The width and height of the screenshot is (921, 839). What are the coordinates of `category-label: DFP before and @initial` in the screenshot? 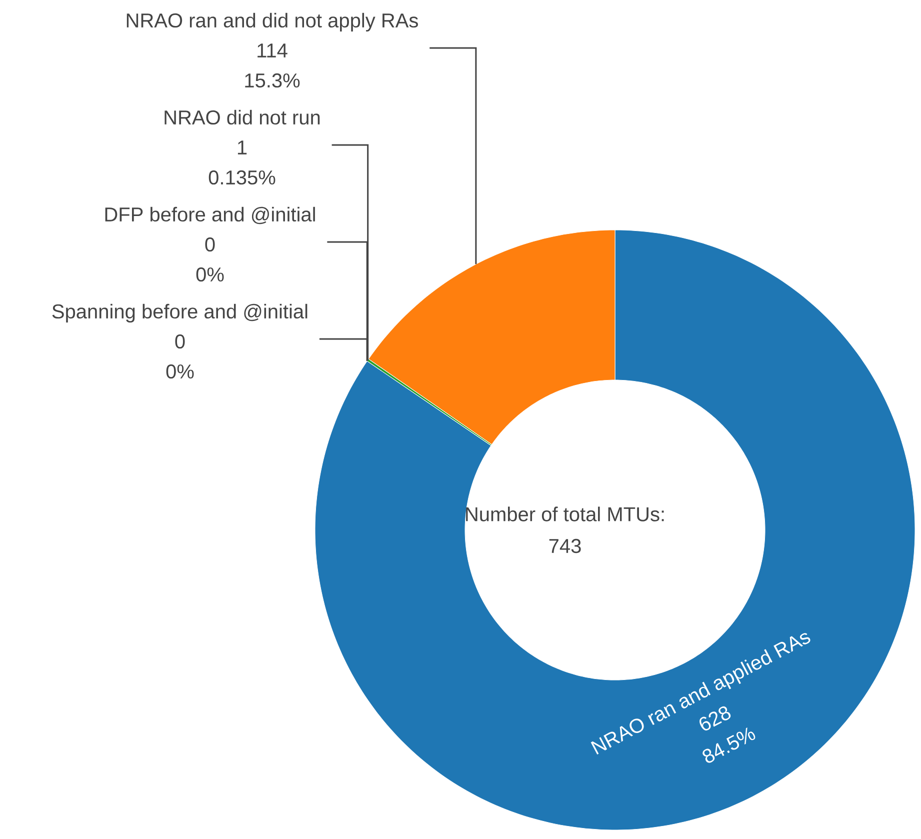 It's located at (210, 215).